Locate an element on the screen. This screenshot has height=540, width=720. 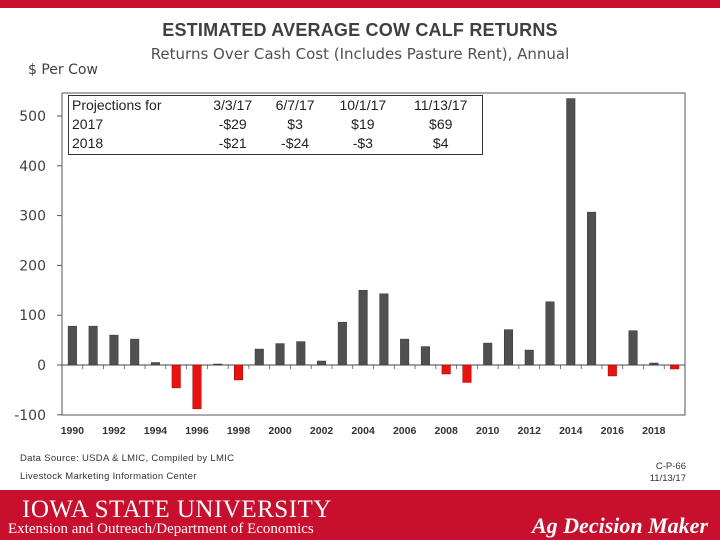
projections-row-2017: 2017 -$29 $3 $19 $69 is located at coordinates (275, 124).